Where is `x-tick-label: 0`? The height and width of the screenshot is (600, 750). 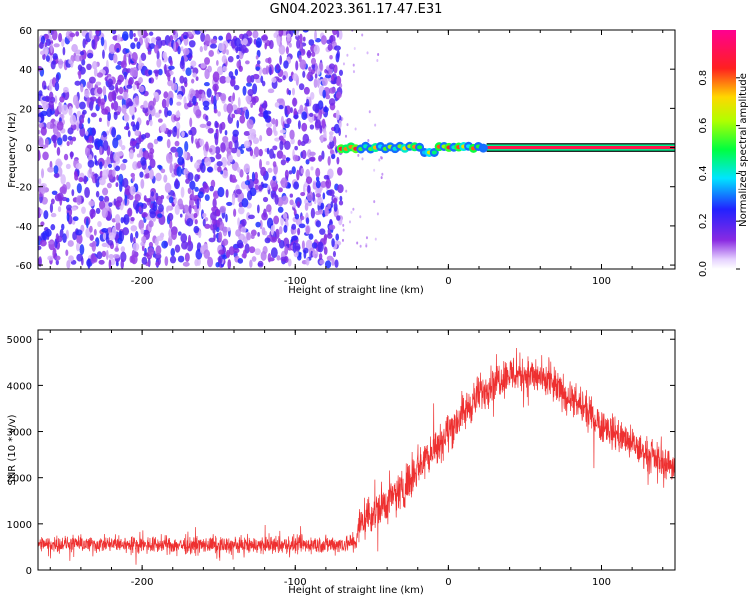 x-tick-label: 0 is located at coordinates (448, 582).